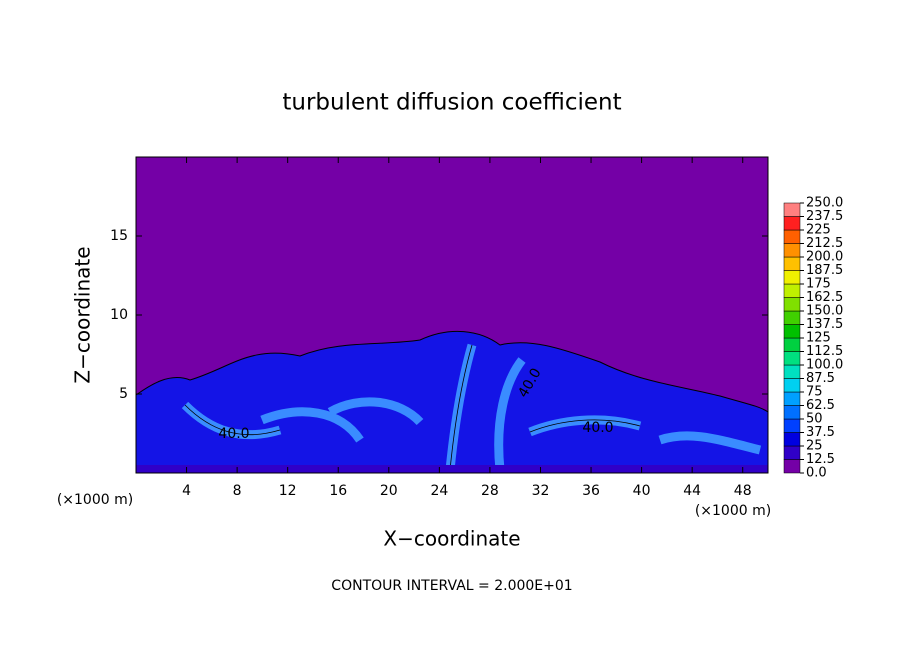 The width and height of the screenshot is (904, 654). I want to click on colorbar-label: 50, so click(814, 419).